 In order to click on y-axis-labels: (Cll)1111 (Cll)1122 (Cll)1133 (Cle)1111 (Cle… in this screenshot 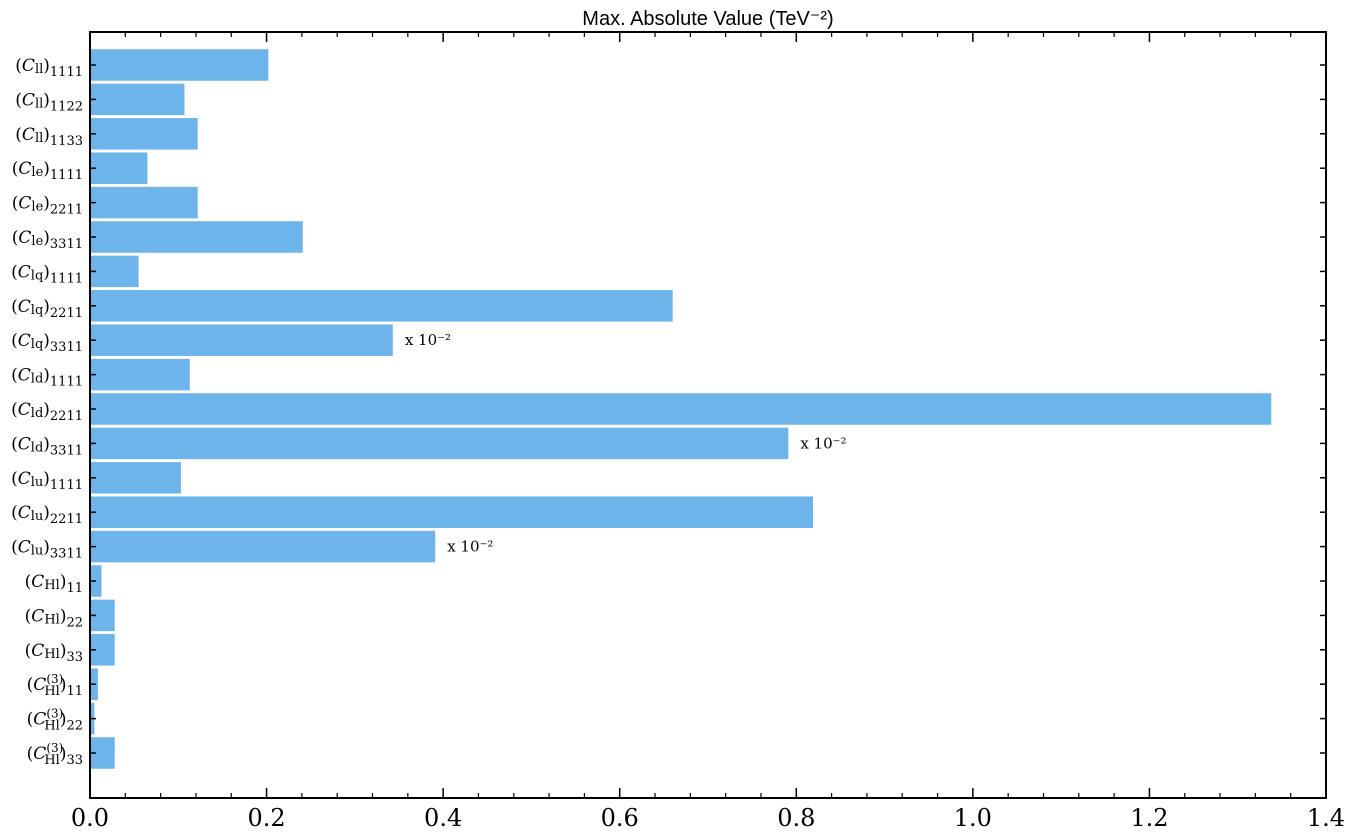, I will do `click(47, 412)`.